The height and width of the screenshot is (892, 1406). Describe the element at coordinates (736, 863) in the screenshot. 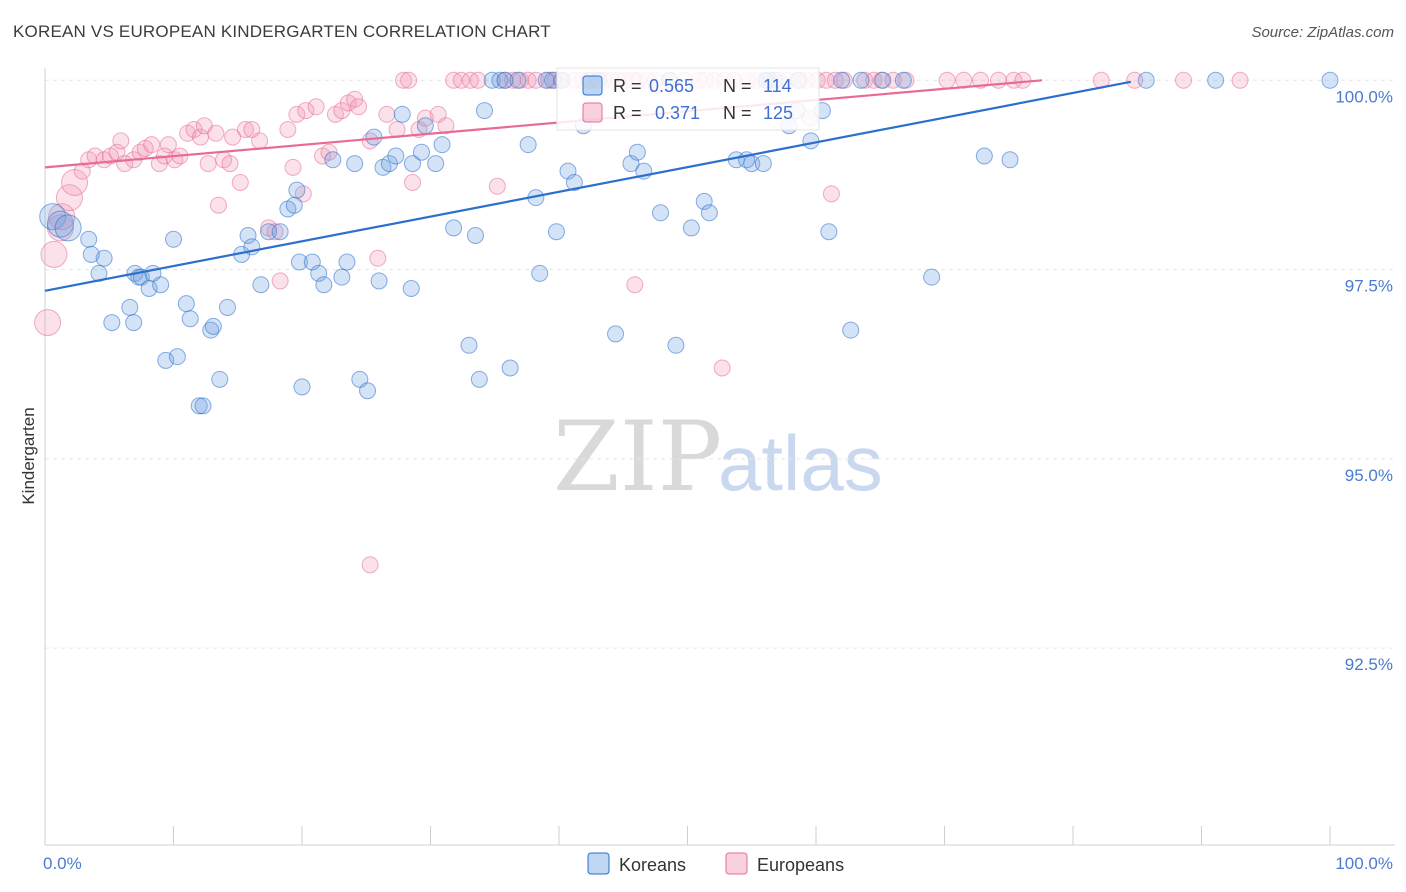

I see `legend-swatch-europeans` at that location.